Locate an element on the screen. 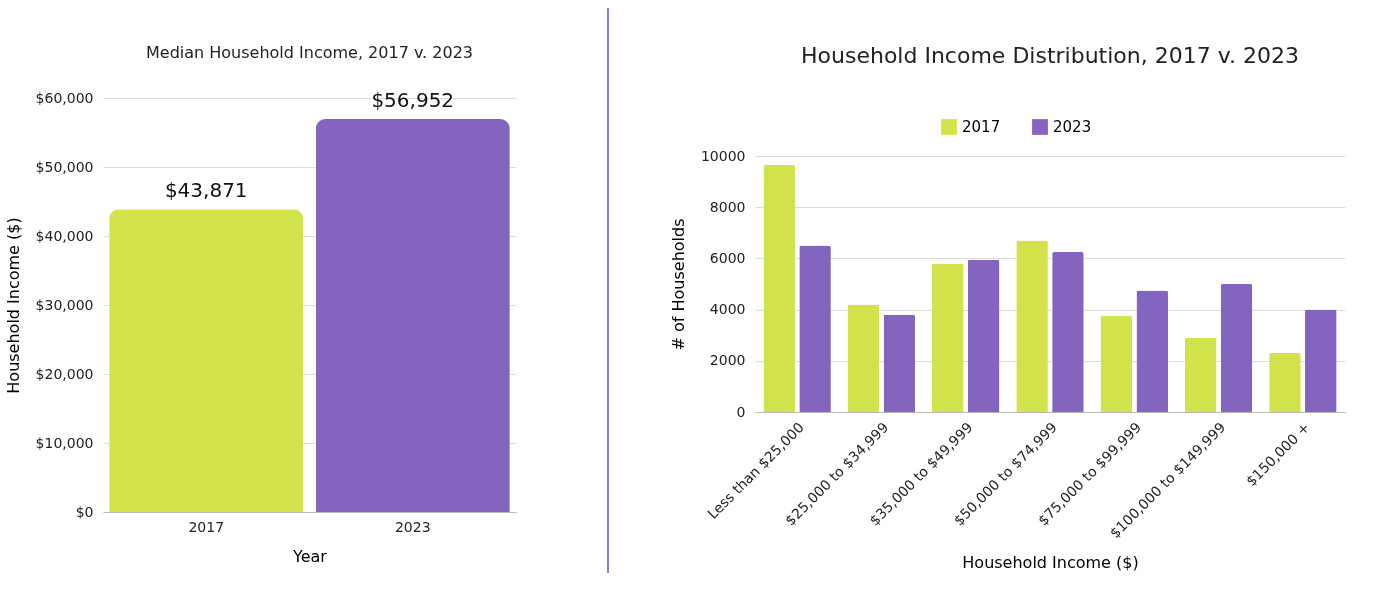 Image resolution: width=1379 pixels, height=594 pixels. chart-title: Median Household Income, 2017 v. 2023 is located at coordinates (309, 52).